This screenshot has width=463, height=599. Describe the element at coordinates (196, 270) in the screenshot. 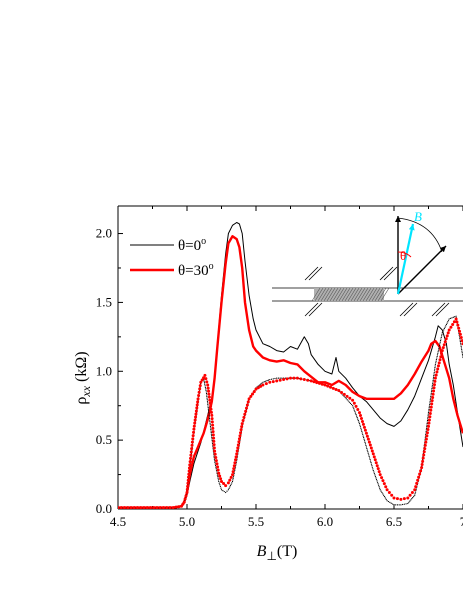

I see `legend-label: θ=30o` at that location.